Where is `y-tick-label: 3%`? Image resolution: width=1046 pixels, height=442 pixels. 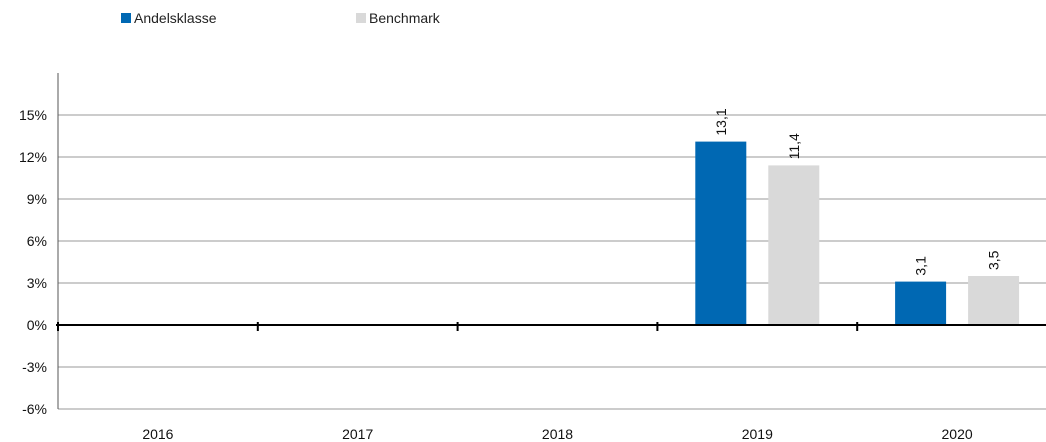
y-tick-label: 3% is located at coordinates (37, 283).